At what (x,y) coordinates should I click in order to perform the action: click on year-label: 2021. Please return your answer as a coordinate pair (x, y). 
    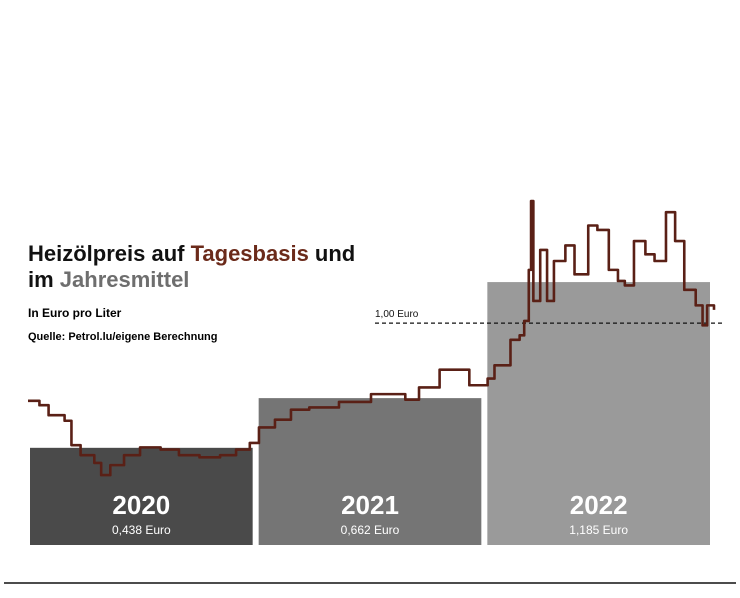
    Looking at the image, I should click on (370, 505).